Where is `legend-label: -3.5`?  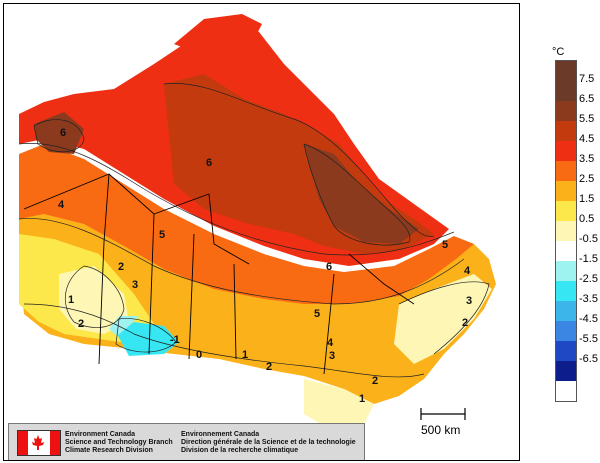
legend-label: -3.5 is located at coordinates (588, 299).